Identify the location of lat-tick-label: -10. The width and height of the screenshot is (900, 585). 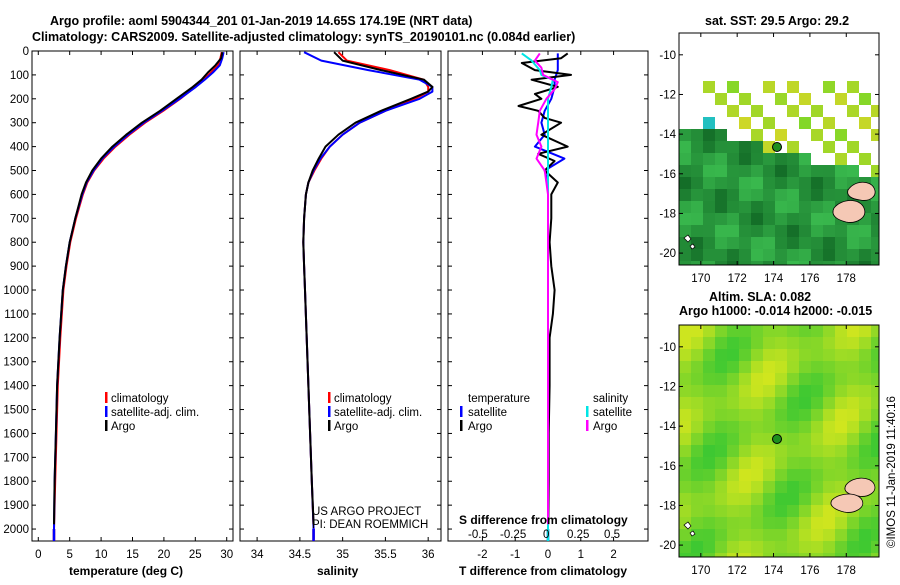
(667, 56).